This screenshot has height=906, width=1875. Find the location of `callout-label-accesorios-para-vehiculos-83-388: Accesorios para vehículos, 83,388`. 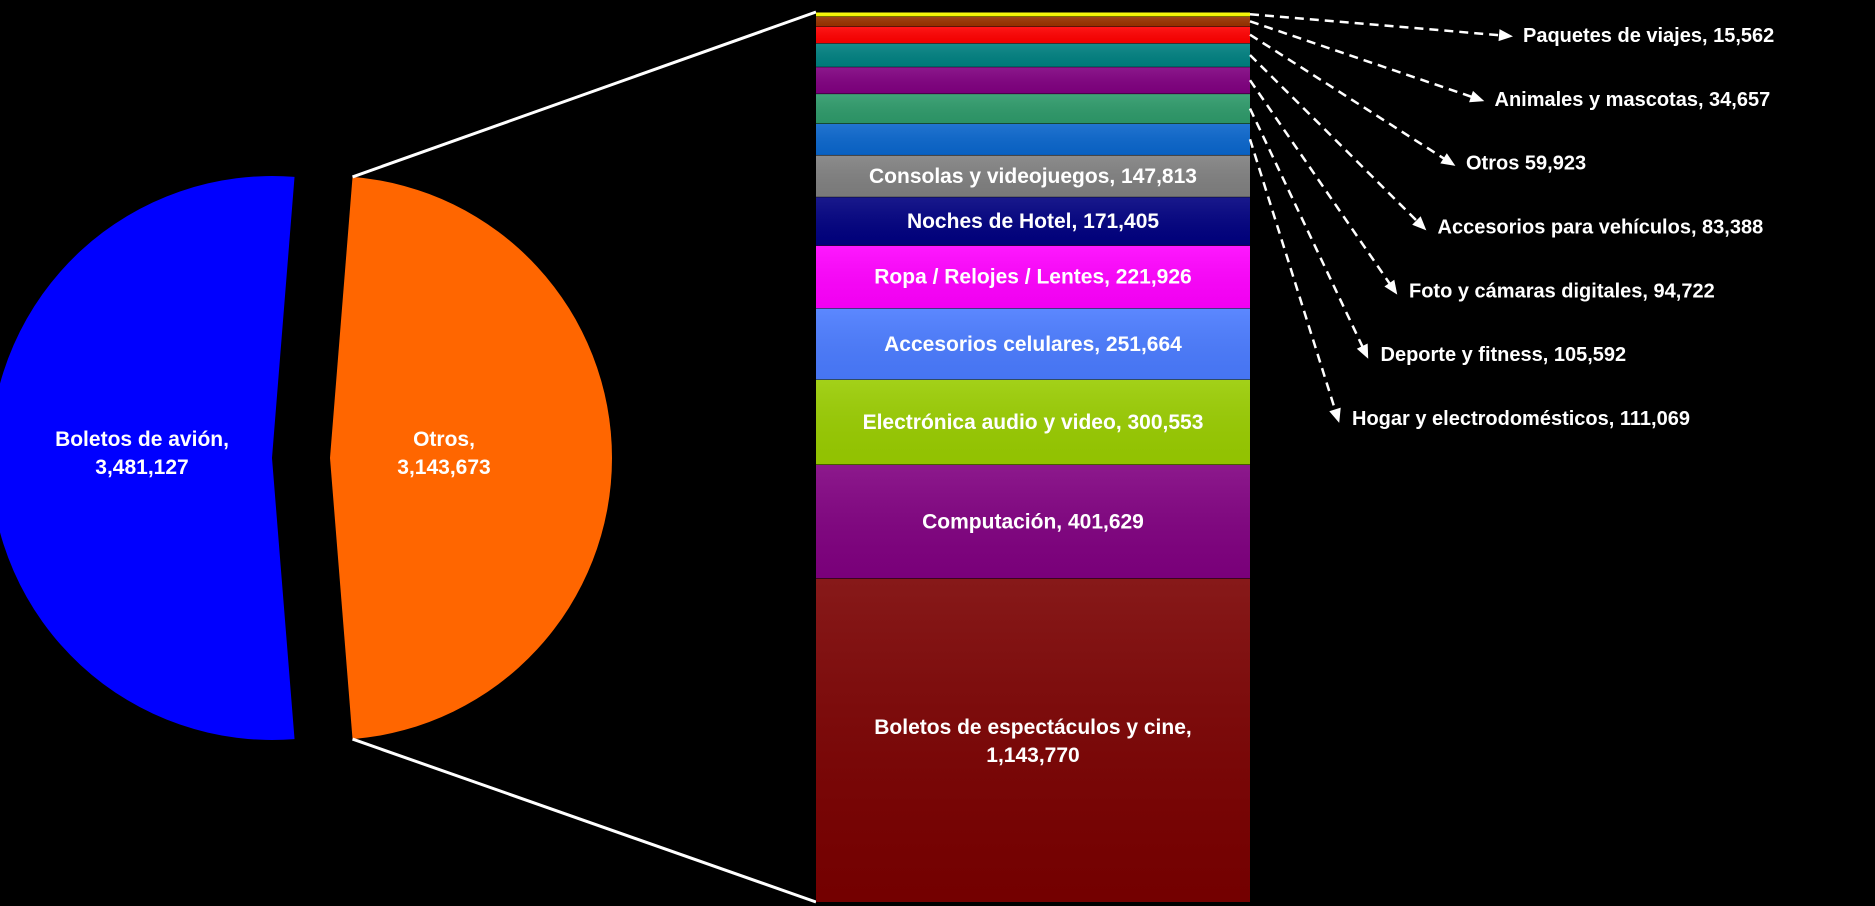

callout-label-accesorios-para-vehiculos-83-388: Accesorios para vehículos, 83,388 is located at coordinates (1601, 228).